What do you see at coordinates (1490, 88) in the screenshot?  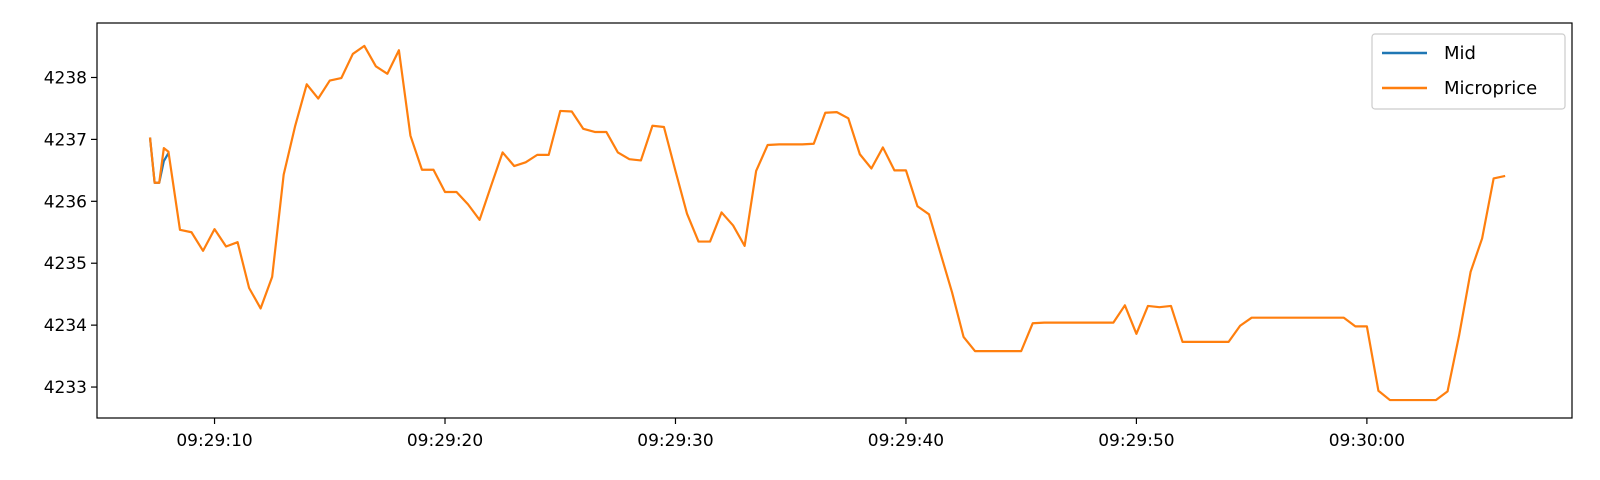 I see `legend-label-microprice: Microprice` at bounding box center [1490, 88].